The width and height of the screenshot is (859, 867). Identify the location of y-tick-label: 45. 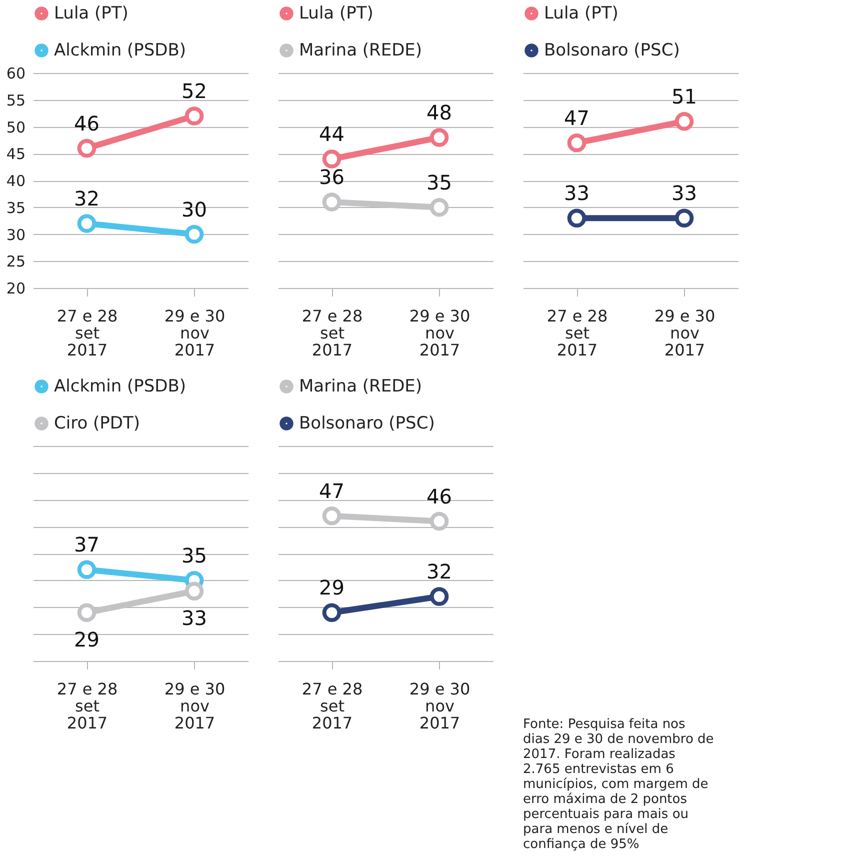
(16, 154).